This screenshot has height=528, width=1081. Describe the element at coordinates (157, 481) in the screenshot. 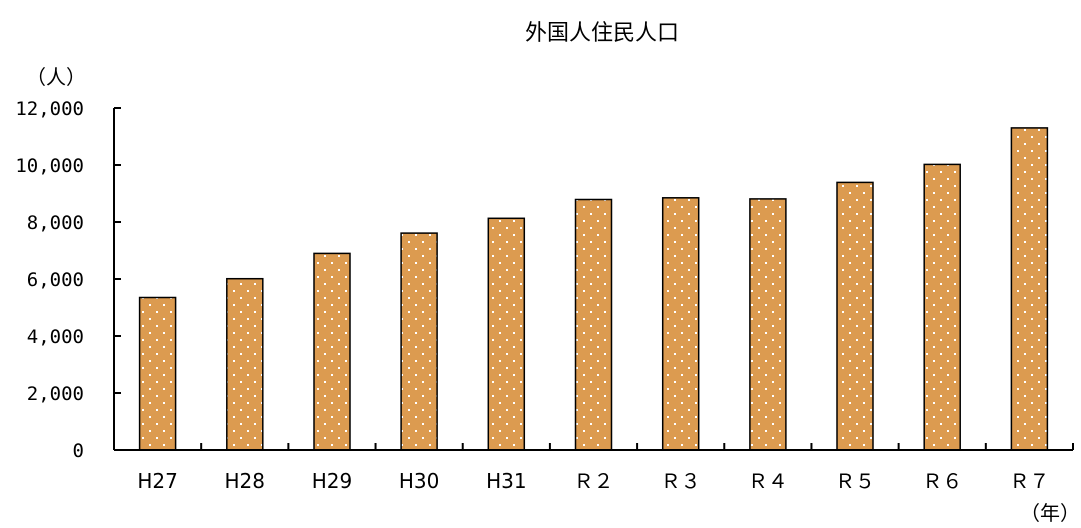

I see `x-tick-label-H27: H27` at that location.